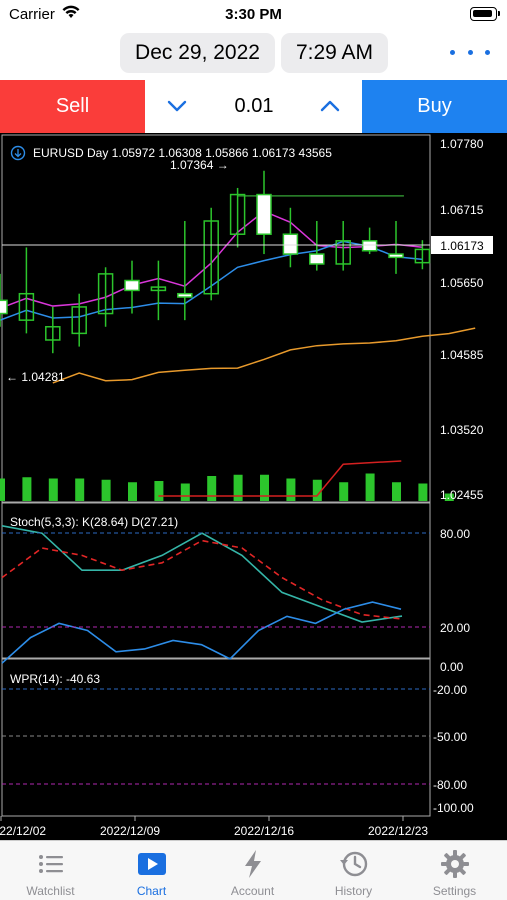 The height and width of the screenshot is (900, 507). Describe the element at coordinates (35, 377) in the screenshot. I see `low-price-label: ← 1.04281` at that location.